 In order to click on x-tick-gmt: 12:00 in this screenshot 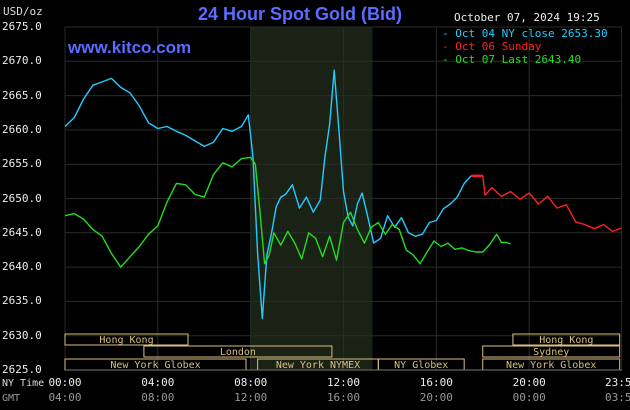, I will do `click(250, 397)`.